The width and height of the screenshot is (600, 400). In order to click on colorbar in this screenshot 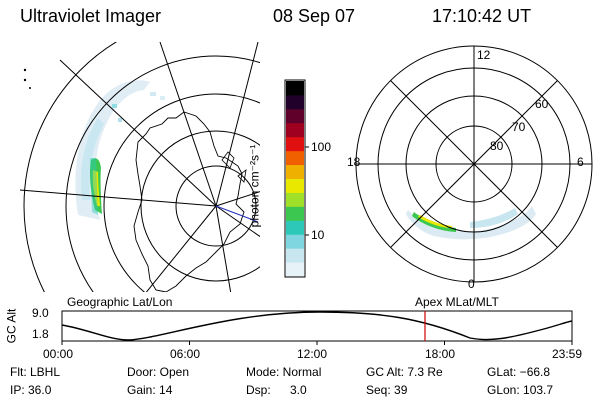, I will do `click(296, 178)`.